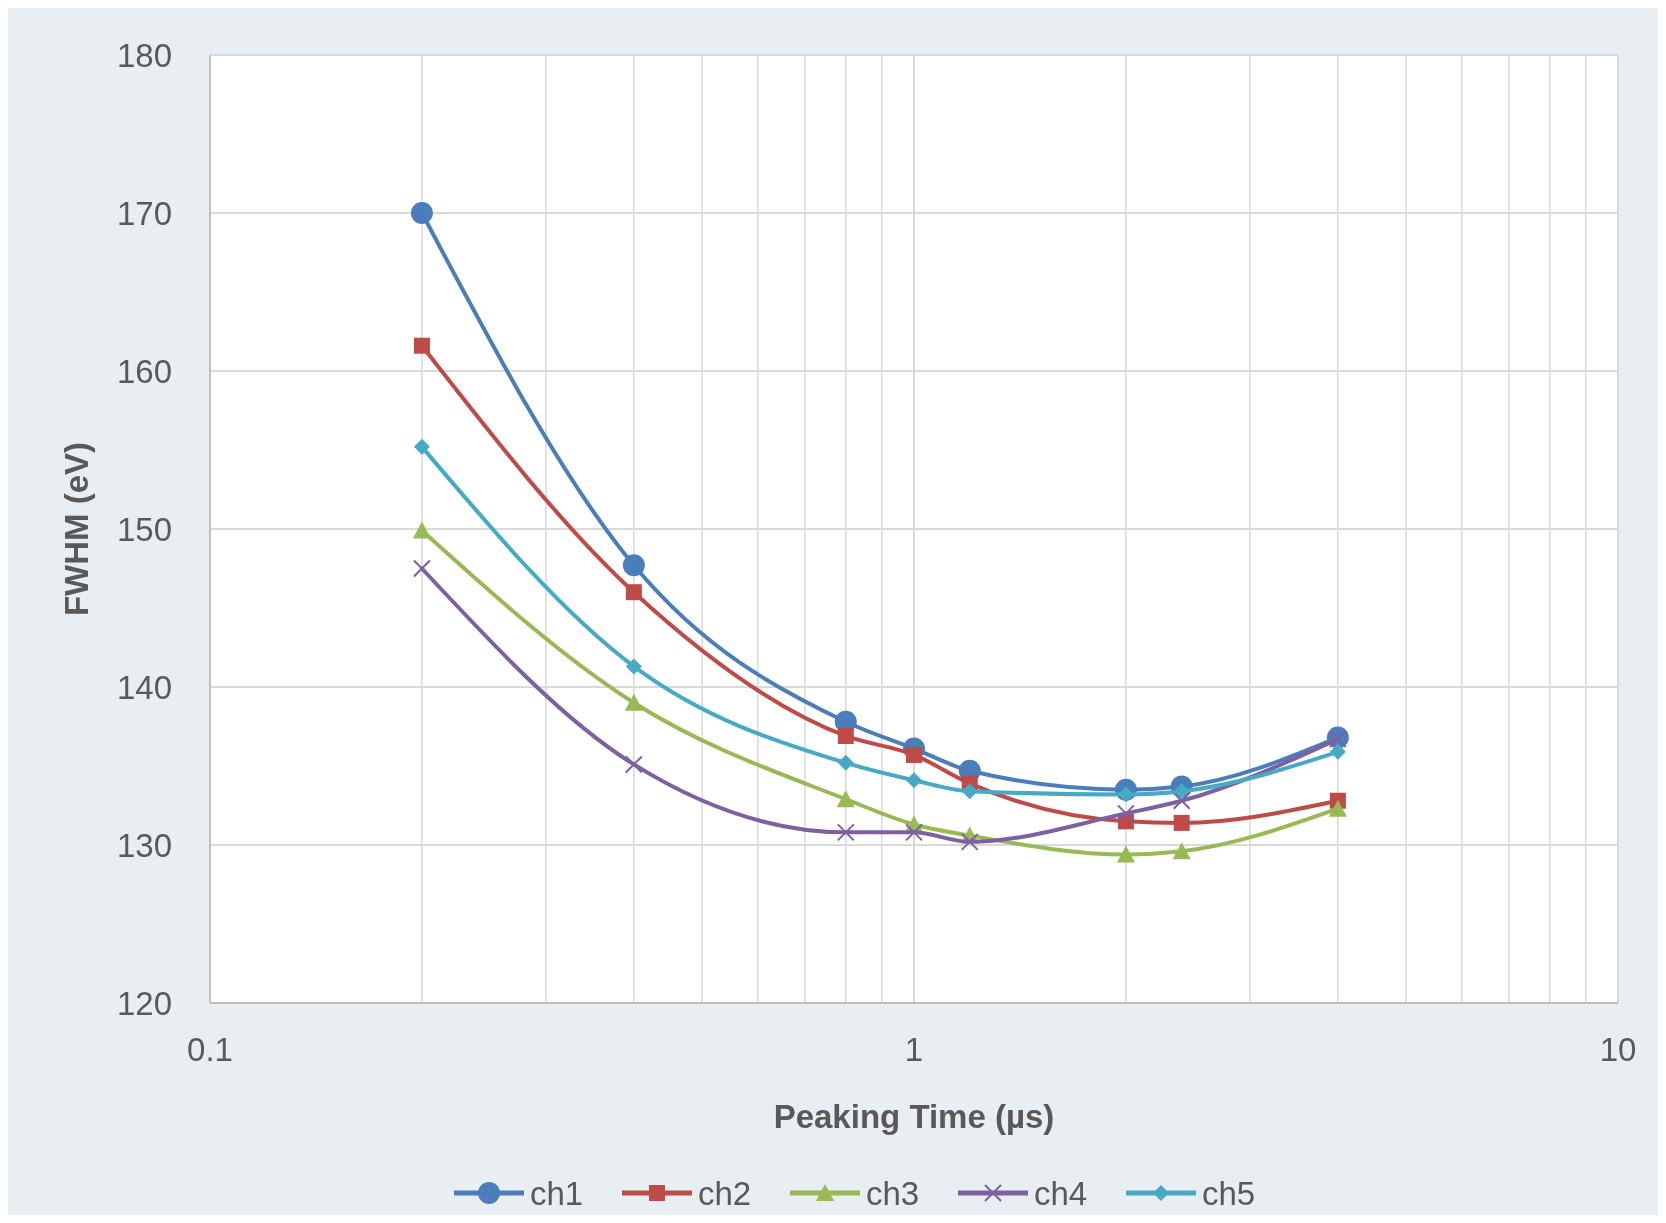  I want to click on y-tick-label: 170, so click(144, 213).